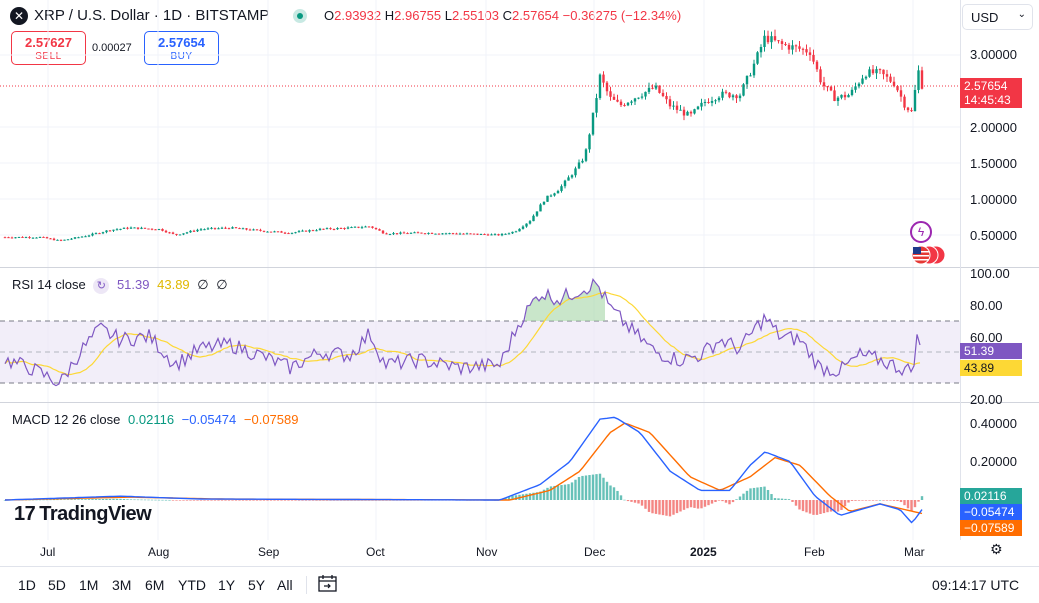 The image size is (1039, 603). Describe the element at coordinates (999, 270) in the screenshot. I see `price-axis` at that location.